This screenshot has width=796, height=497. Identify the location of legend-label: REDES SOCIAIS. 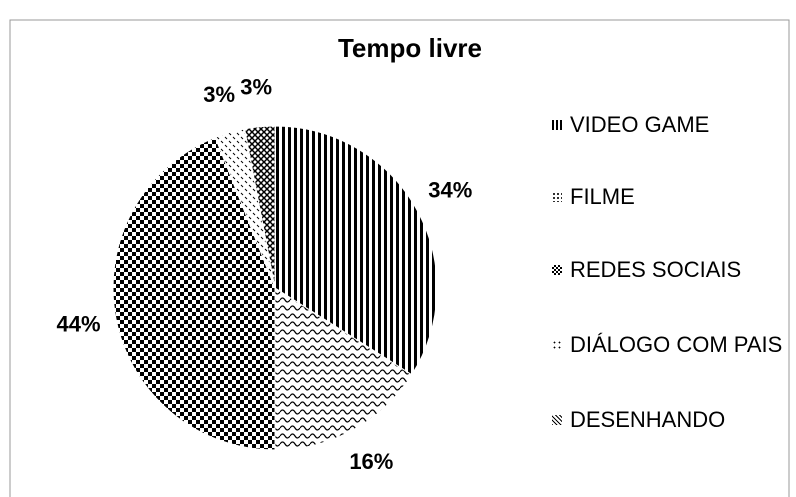
(656, 269).